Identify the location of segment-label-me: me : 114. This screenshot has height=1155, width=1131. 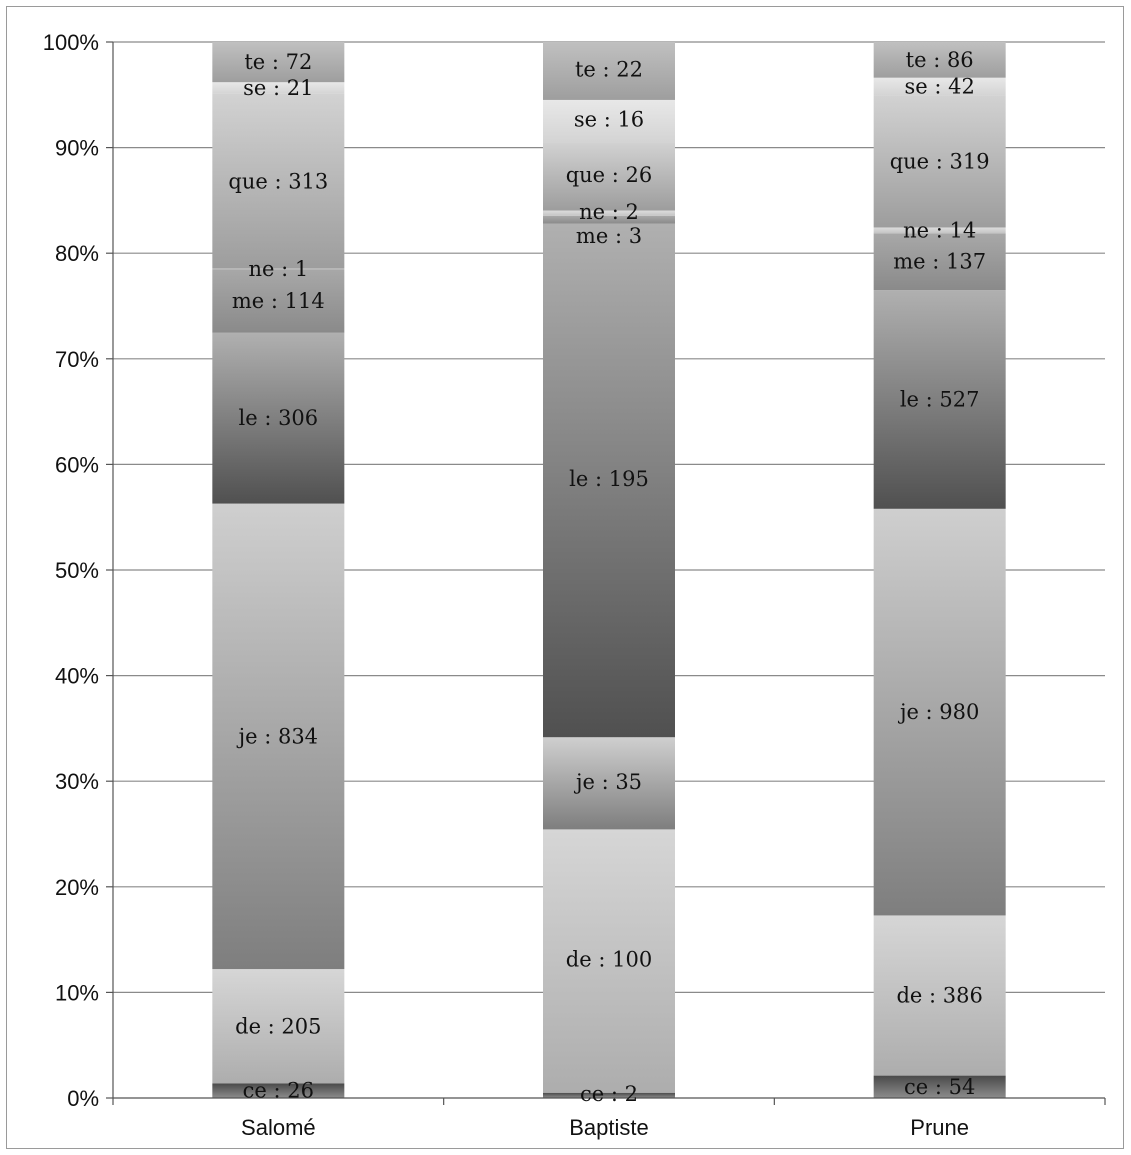
(278, 301).